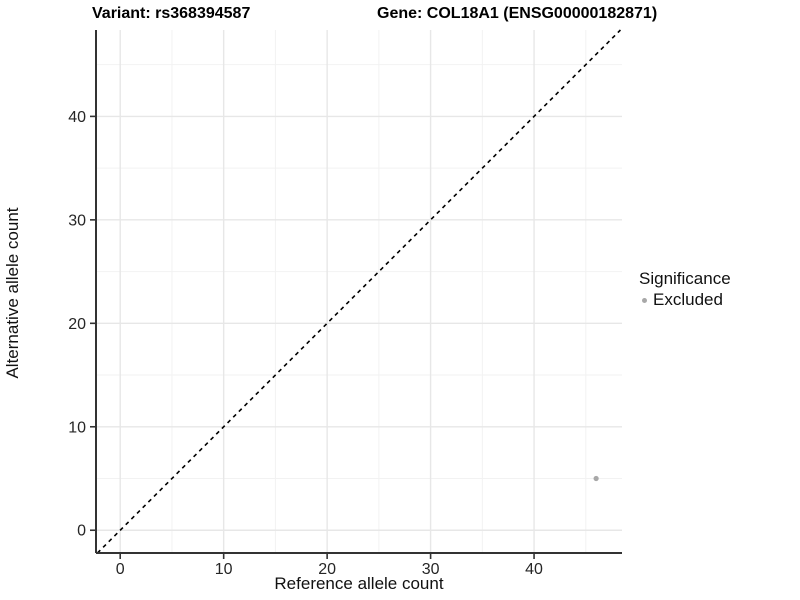 This screenshot has height=600, width=800. I want to click on legend-title: Significance, so click(685, 278).